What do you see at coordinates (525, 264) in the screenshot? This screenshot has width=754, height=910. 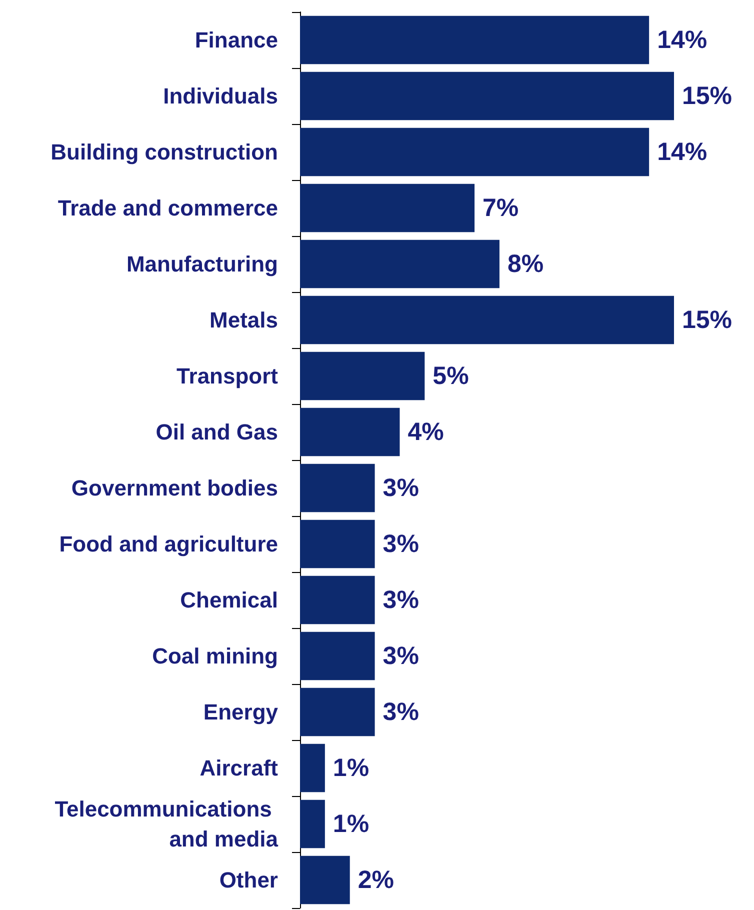 I see `data-label: 8%` at bounding box center [525, 264].